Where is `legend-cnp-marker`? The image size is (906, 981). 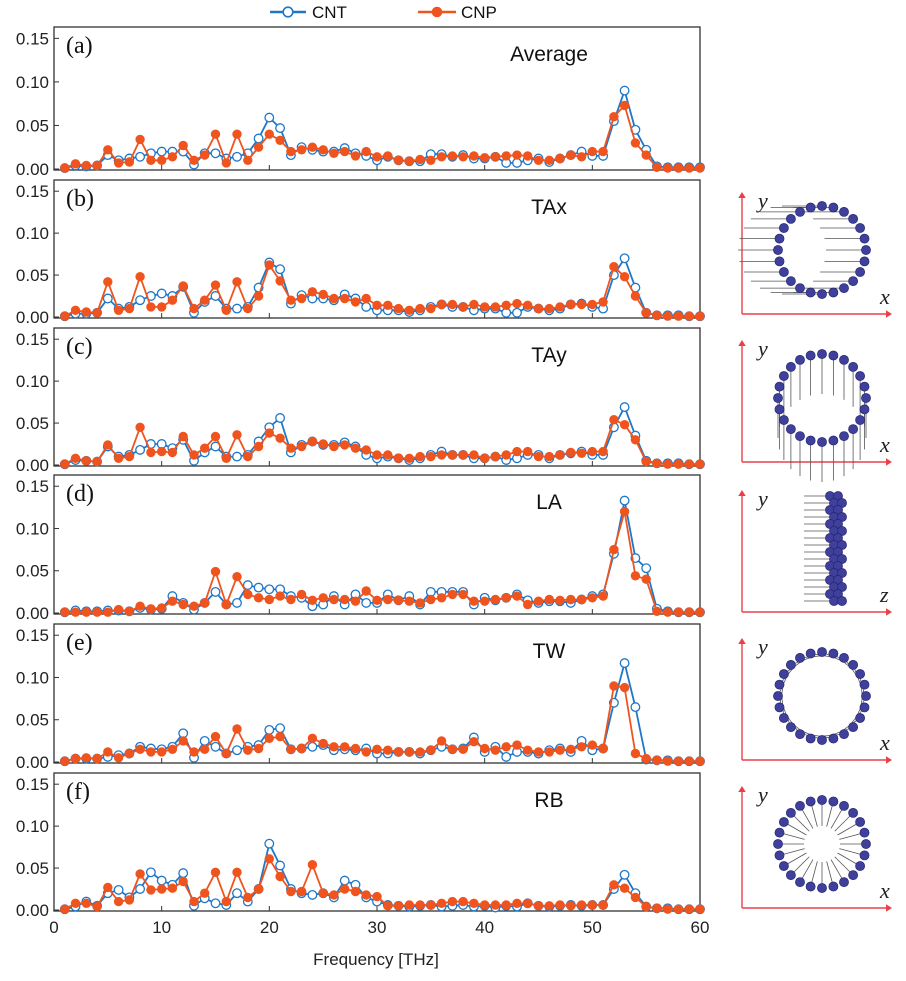
legend-cnp-marker is located at coordinates (437, 12).